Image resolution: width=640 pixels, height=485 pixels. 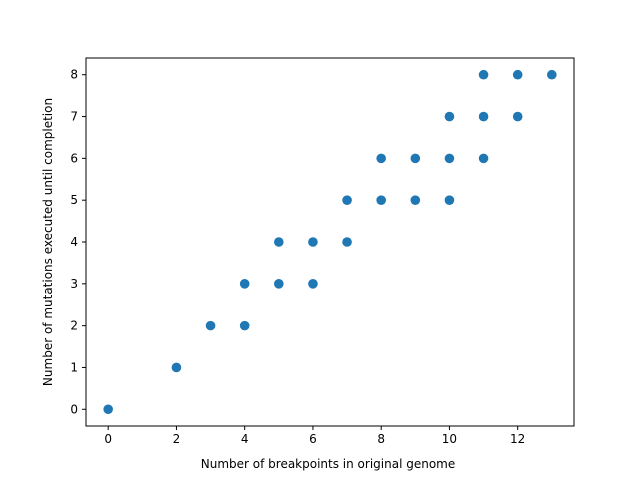 I want to click on y-tick-label: 8, so click(x=74, y=75).